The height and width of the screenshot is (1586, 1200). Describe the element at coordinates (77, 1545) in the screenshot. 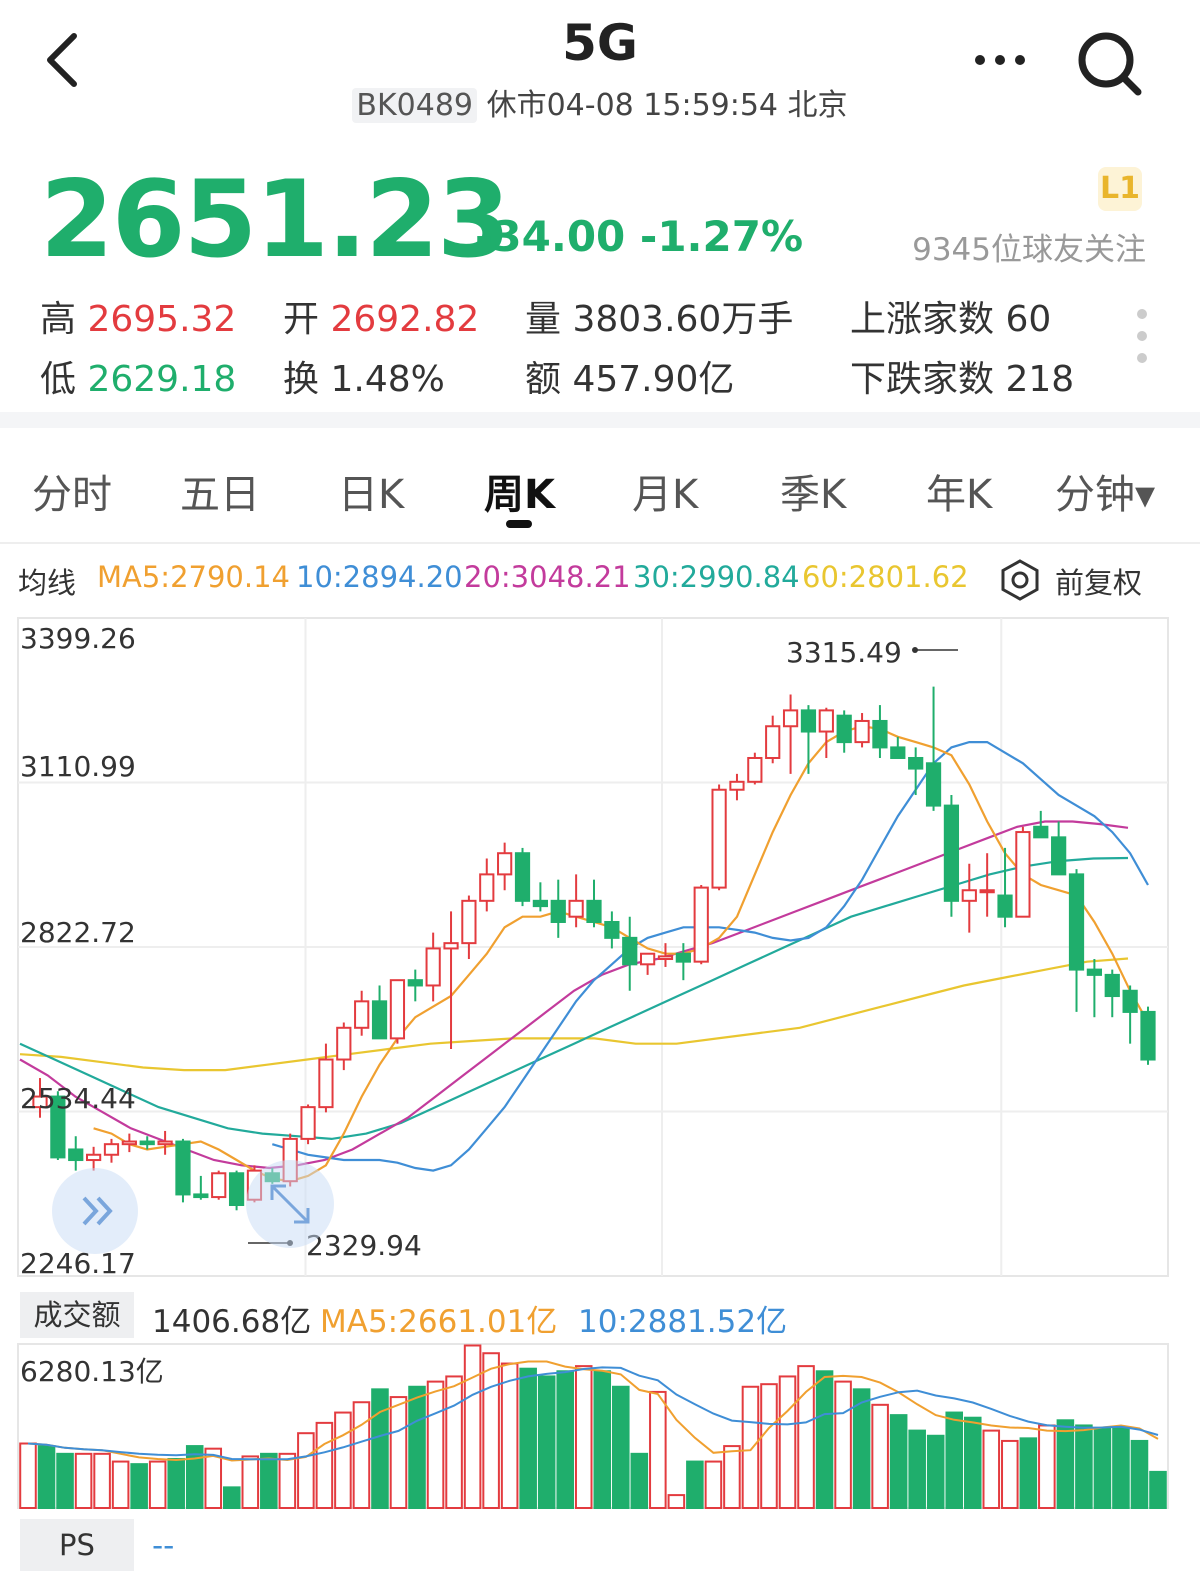

I see `ps-indicator-tab: PS` at that location.